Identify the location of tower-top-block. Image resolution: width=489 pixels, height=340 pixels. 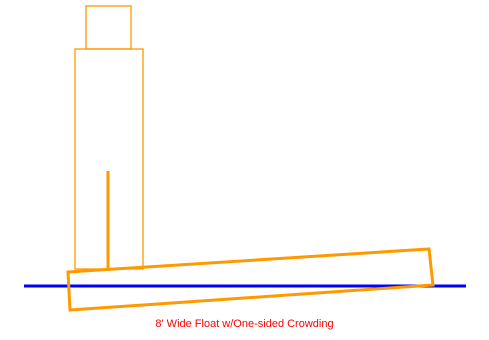
(108, 27).